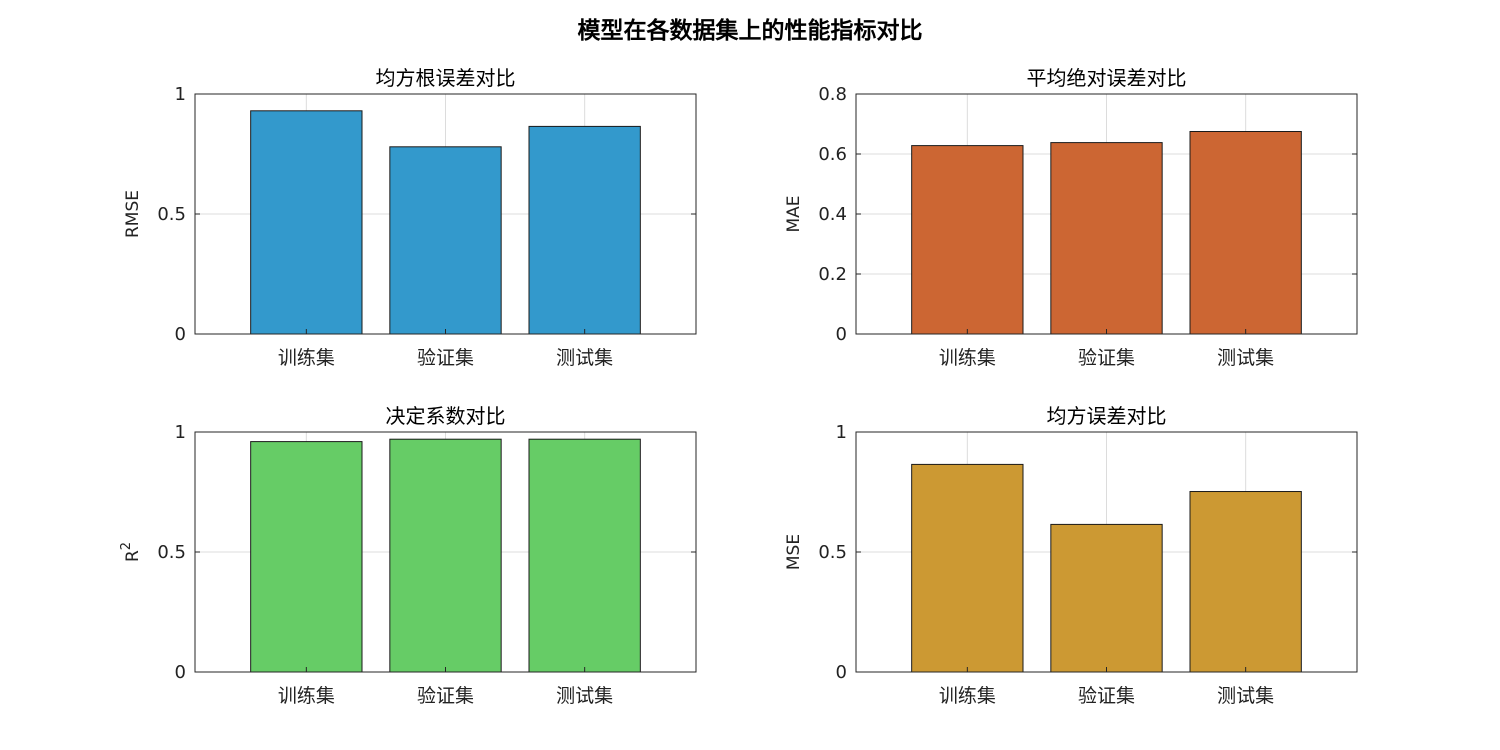 Image resolution: width=1500 pixels, height=750 pixels. What do you see at coordinates (841, 432) in the screenshot?
I see `ytick-label-mse-2: 1` at bounding box center [841, 432].